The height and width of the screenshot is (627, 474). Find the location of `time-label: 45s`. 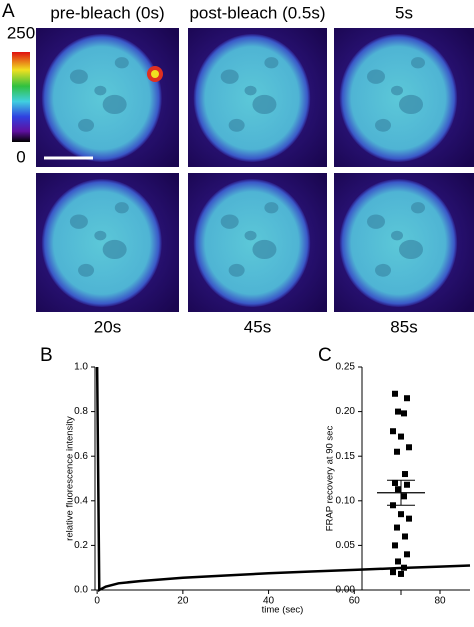

time-label: 45s is located at coordinates (257, 326).